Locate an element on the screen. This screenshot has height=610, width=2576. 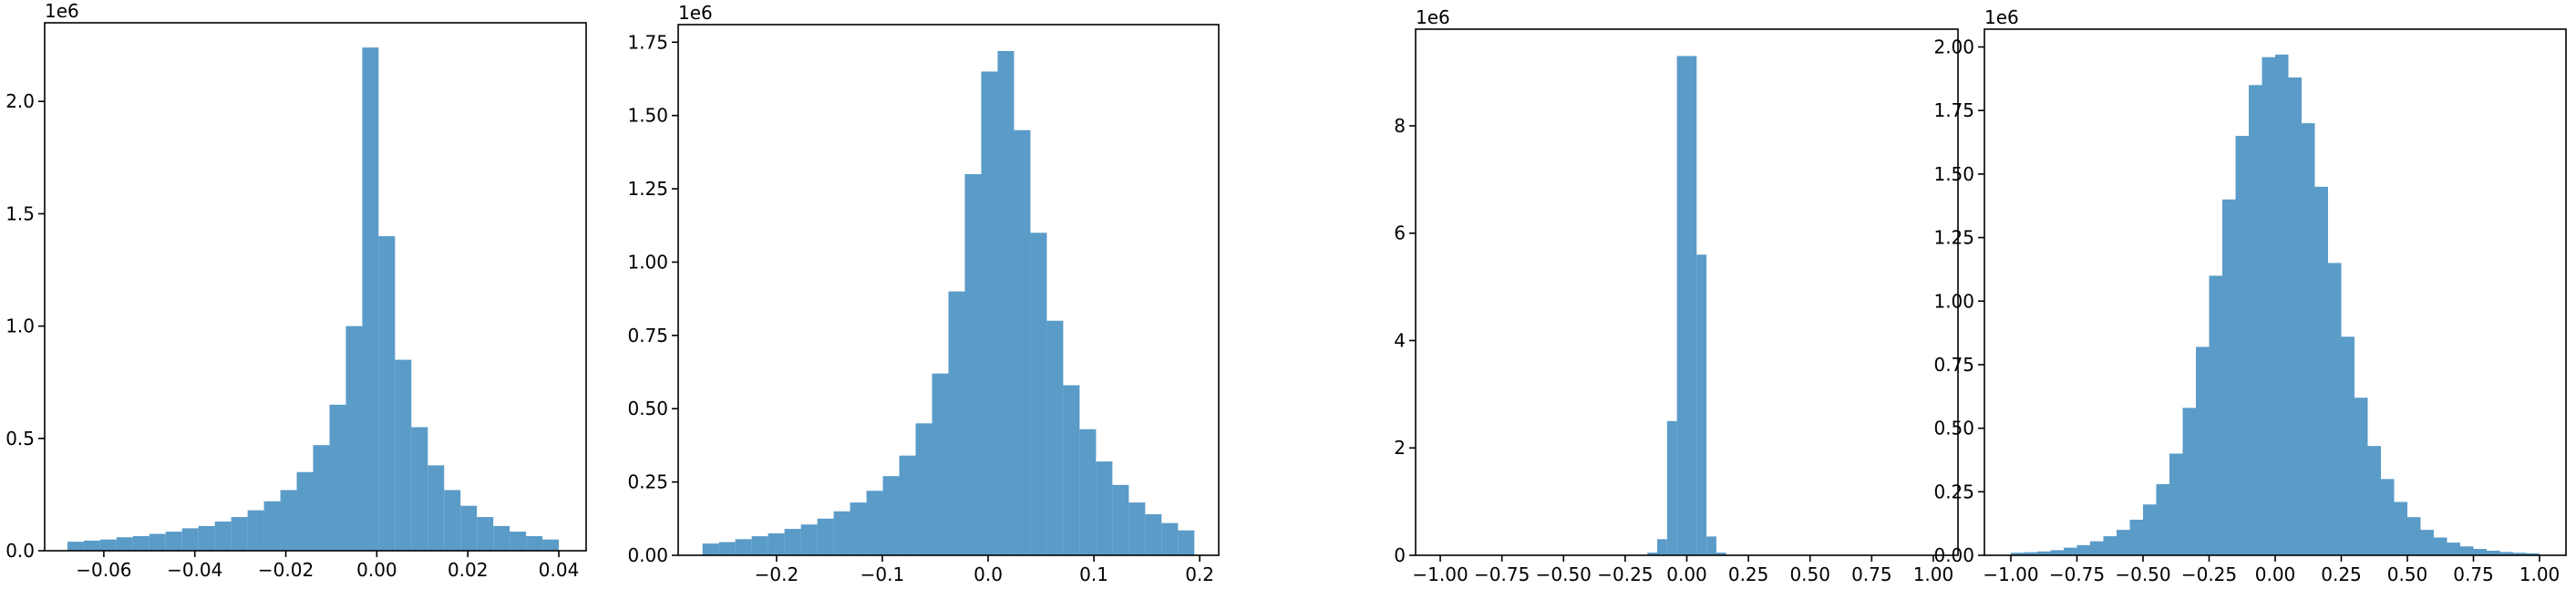
y-tick-label: 0.75 is located at coordinates (647, 335).